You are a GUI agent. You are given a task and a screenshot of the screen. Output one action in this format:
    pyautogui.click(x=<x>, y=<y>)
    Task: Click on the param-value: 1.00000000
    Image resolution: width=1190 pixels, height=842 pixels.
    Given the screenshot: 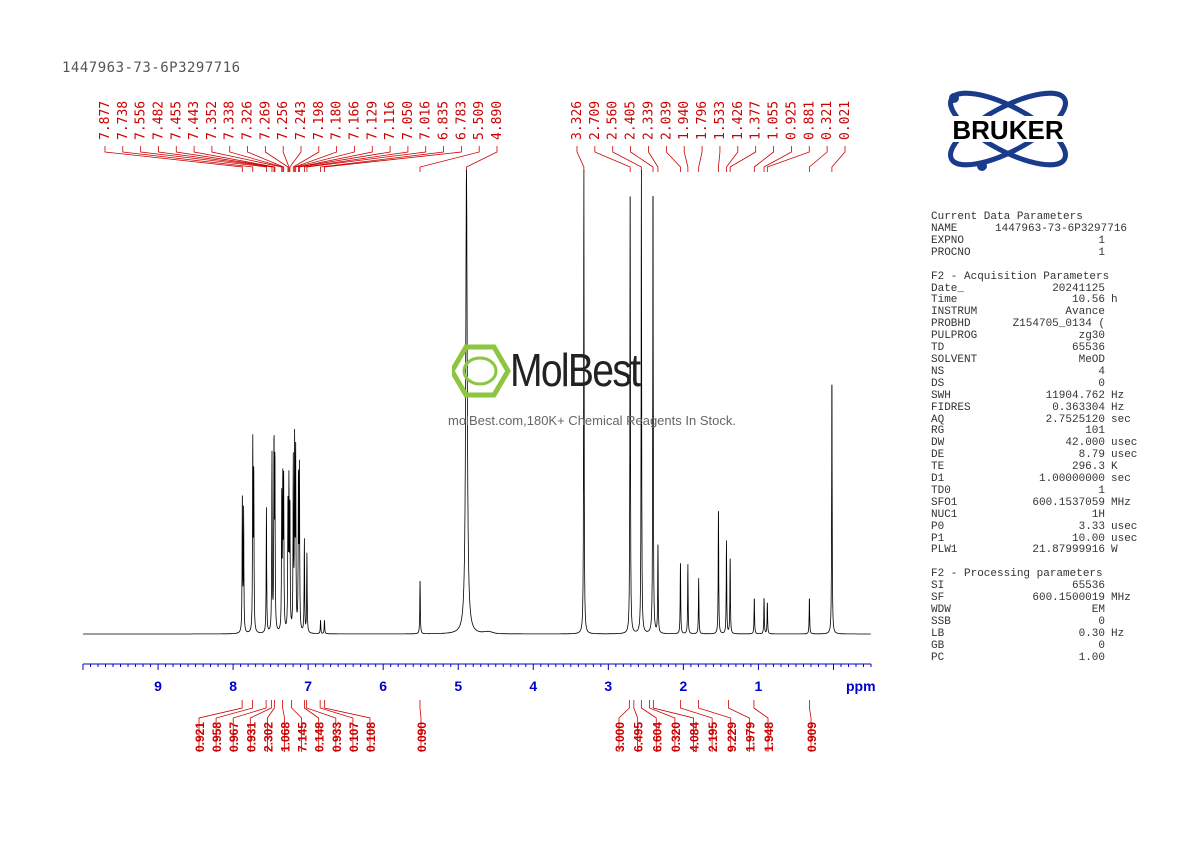 What is the action you would take?
    pyautogui.click(x=1071, y=479)
    